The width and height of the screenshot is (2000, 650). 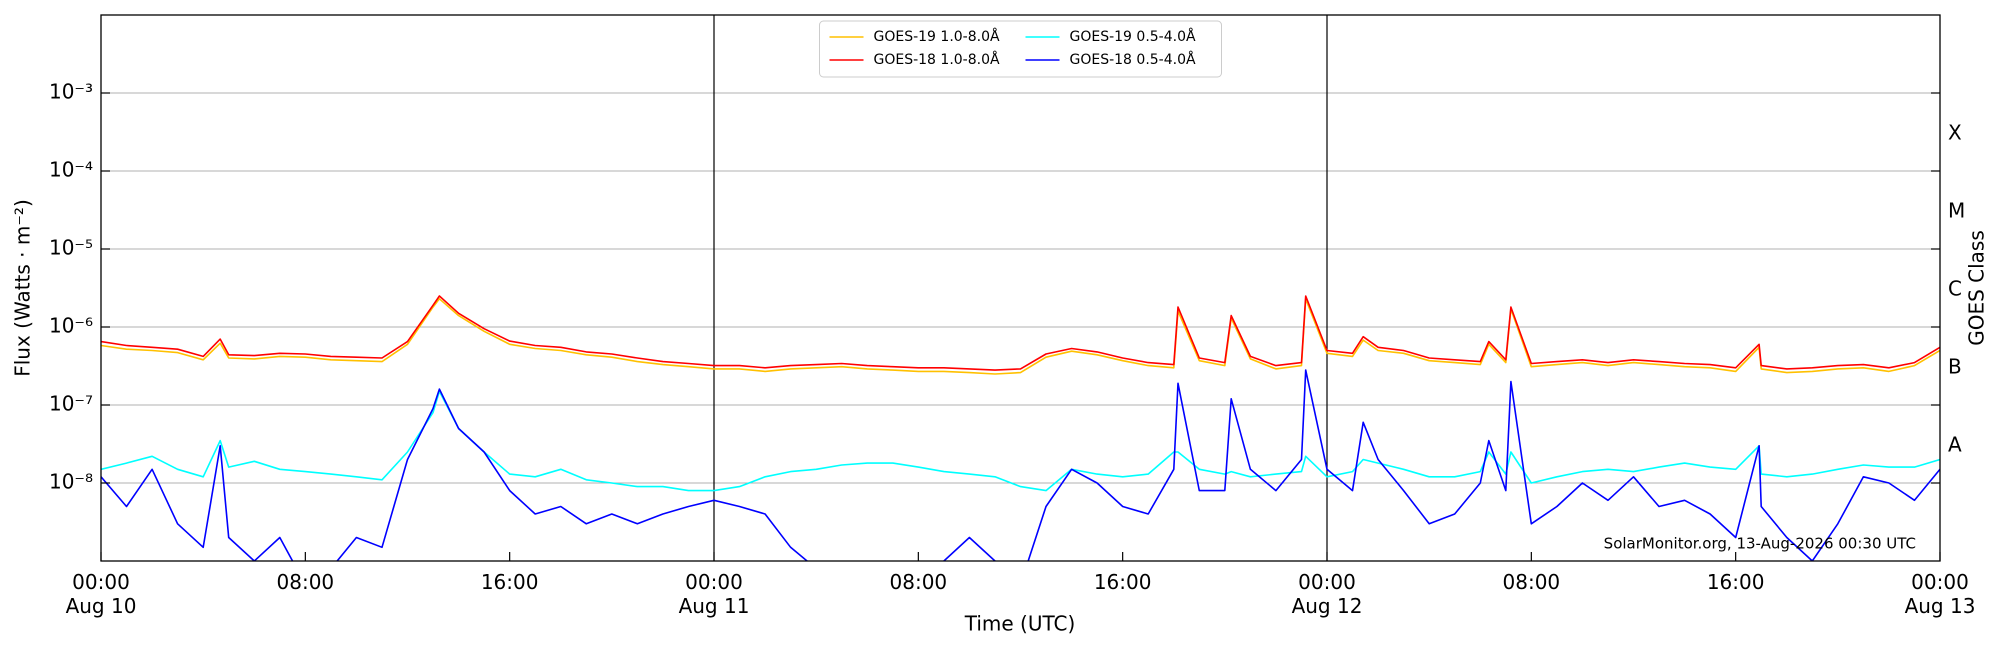 I want to click on y-tick-label: 10⁻³, so click(x=71, y=92).